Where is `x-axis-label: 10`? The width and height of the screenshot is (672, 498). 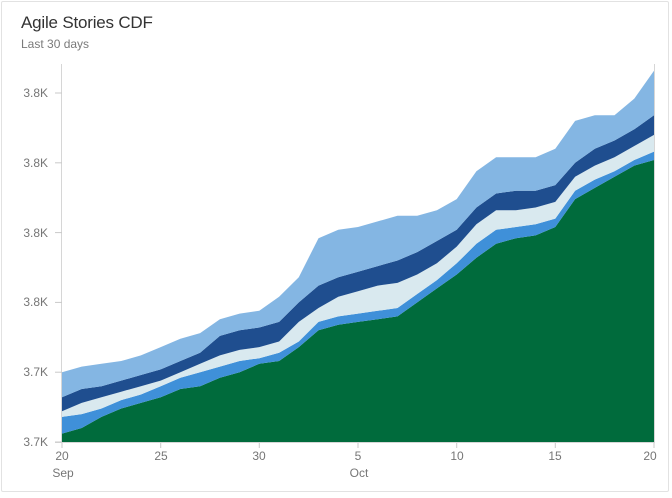
x-axis-label: 10 is located at coordinates (457, 456).